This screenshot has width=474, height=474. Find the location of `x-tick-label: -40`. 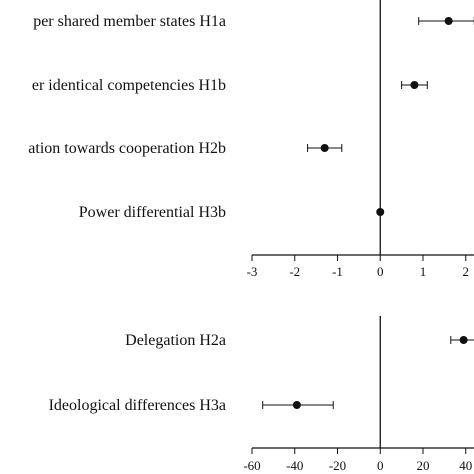

x-tick-label: -40 is located at coordinates (294, 465).